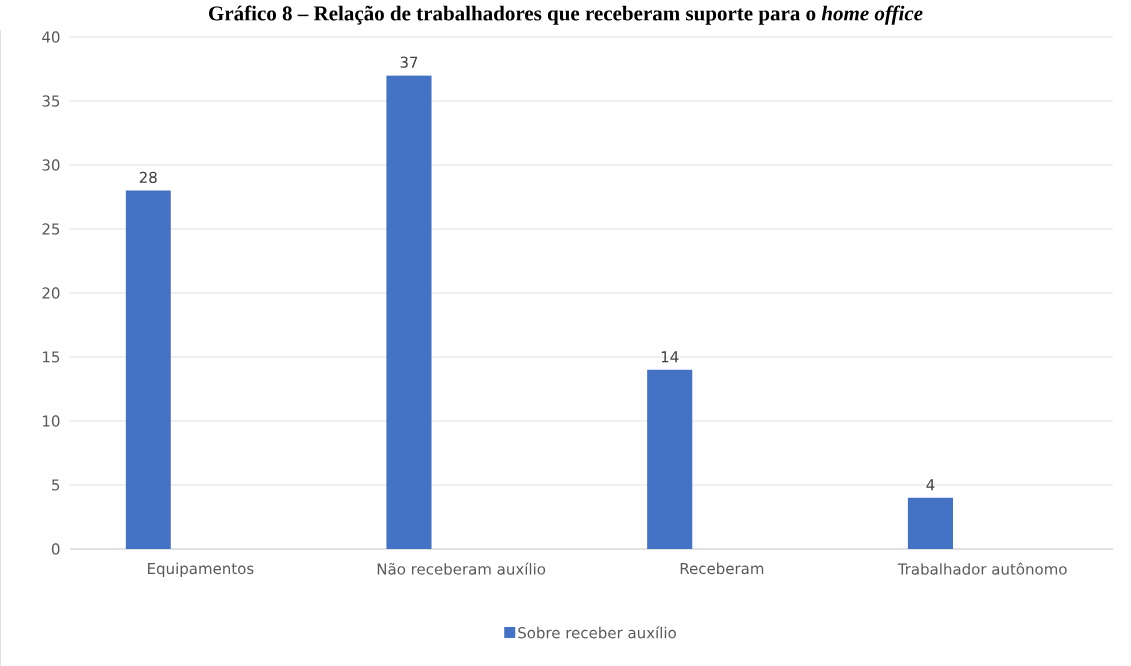  Describe the element at coordinates (148, 177) in the screenshot. I see `data-label: 28` at that location.